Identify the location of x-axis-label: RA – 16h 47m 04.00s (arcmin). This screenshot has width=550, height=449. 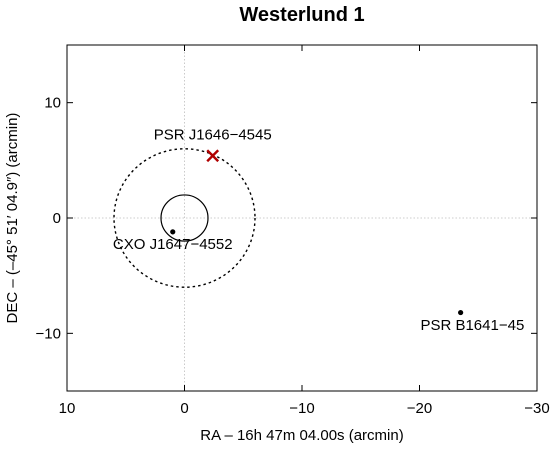
(301, 435).